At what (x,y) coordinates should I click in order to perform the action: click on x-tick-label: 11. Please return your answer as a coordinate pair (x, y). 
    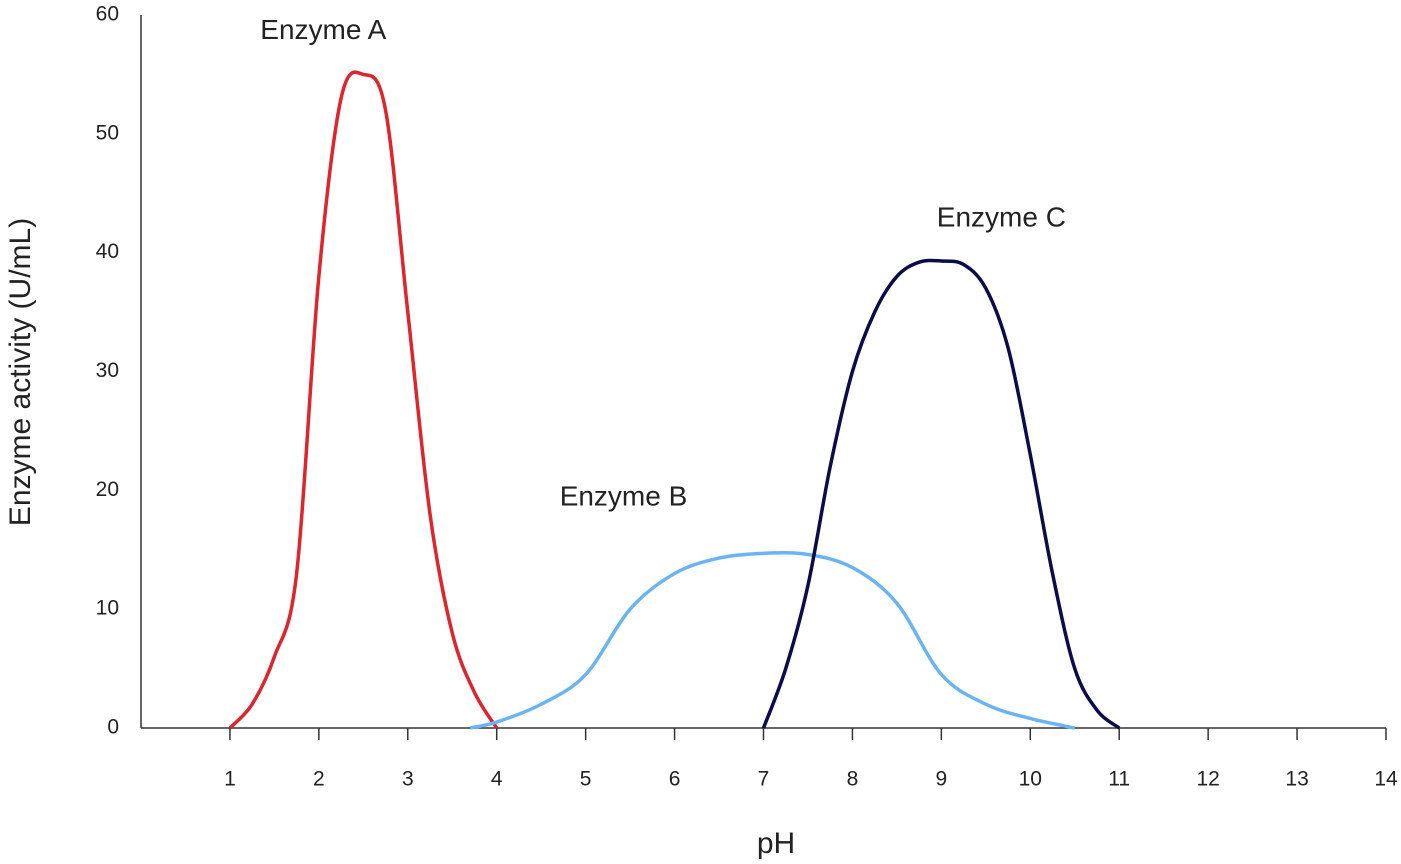
    Looking at the image, I should click on (1119, 779).